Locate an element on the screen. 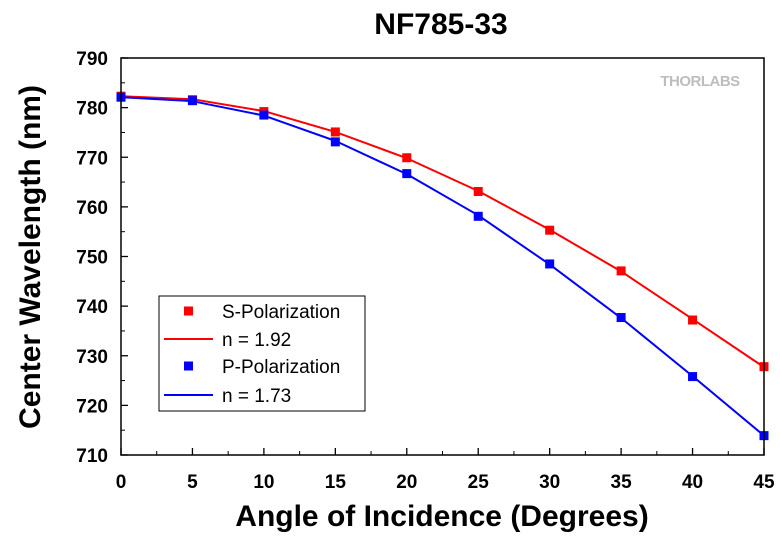  x-tick-label: 20 is located at coordinates (406, 482).